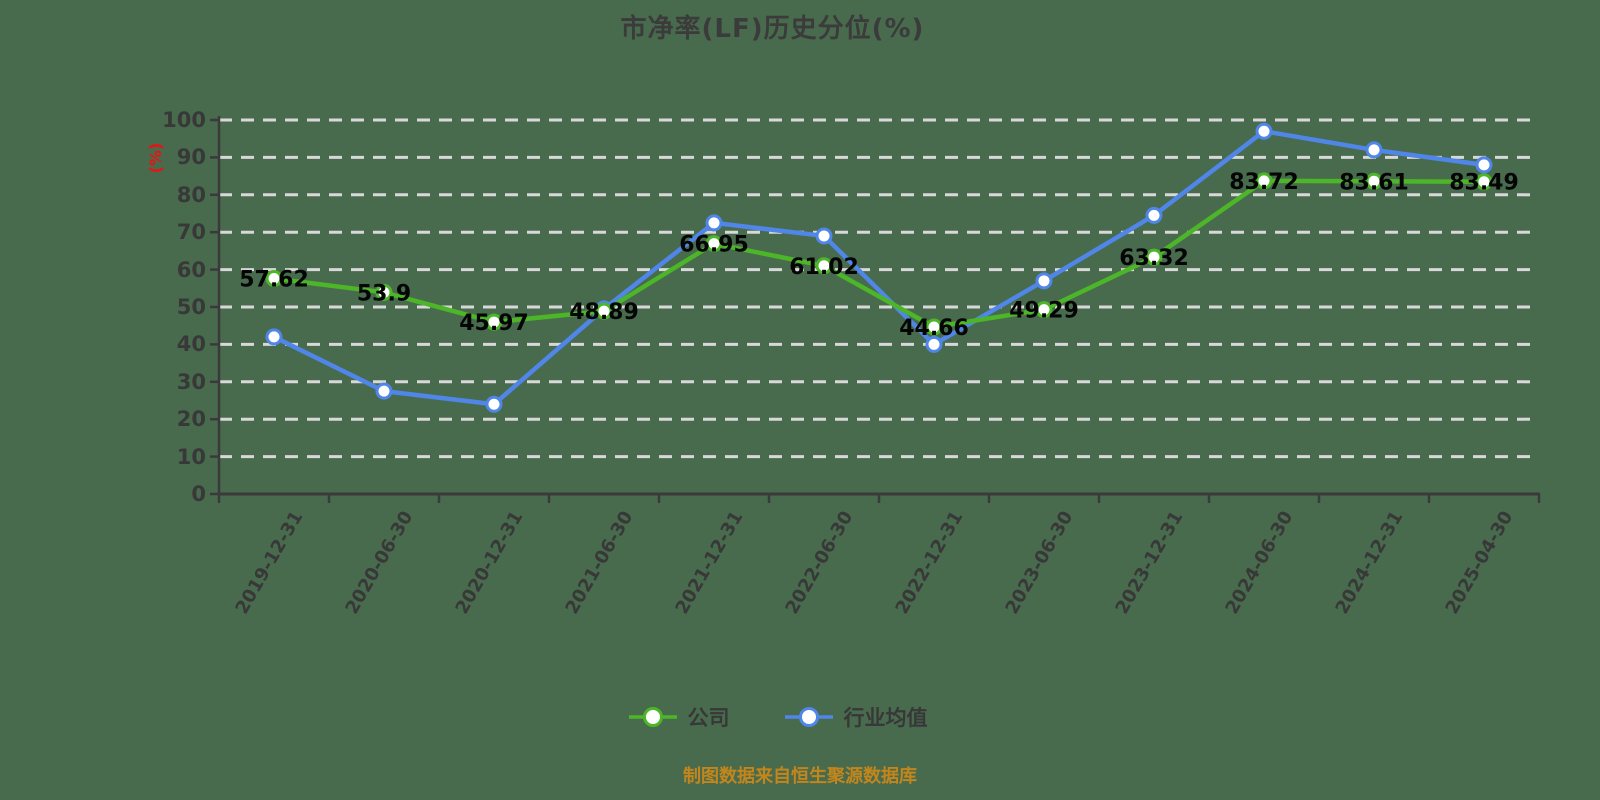  What do you see at coordinates (191, 456) in the screenshot?
I see `y-axis-tick-label: 10` at bounding box center [191, 456].